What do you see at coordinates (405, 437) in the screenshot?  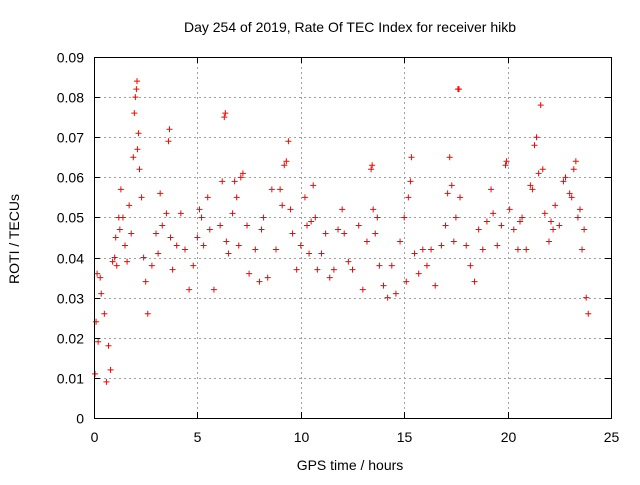 I see `x-tick-label: 15` at bounding box center [405, 437].